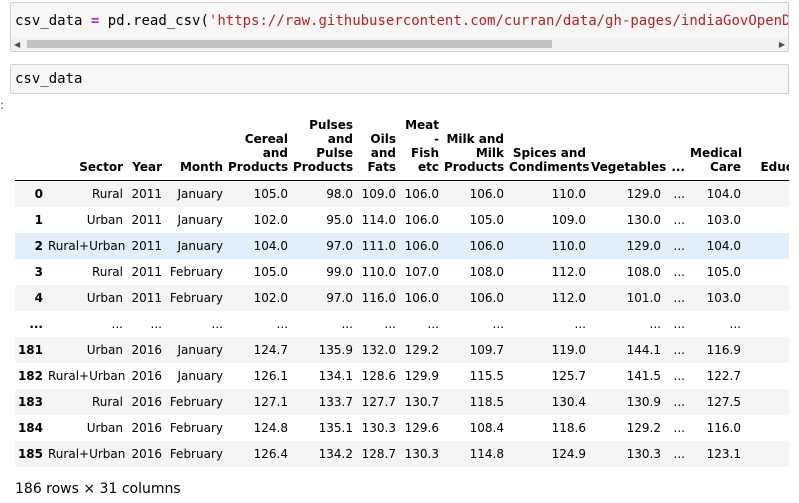 The image size is (799, 503). I want to click on column-header: Meat - Fish etc, so click(422, 145).